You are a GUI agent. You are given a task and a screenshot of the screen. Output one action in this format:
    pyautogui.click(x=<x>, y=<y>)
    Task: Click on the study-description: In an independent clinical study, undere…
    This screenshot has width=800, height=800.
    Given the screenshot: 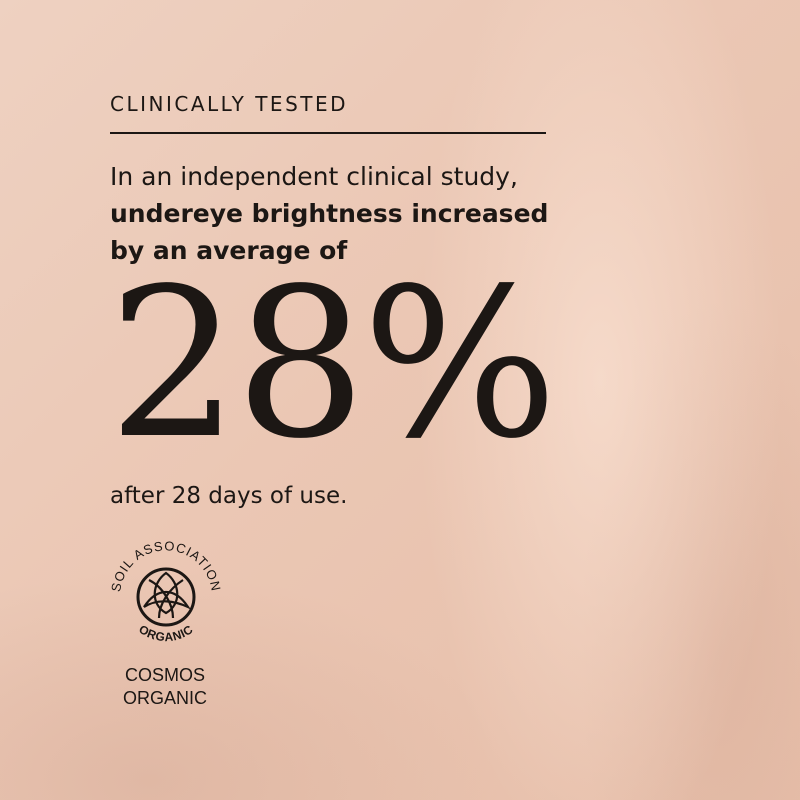 What is the action you would take?
    pyautogui.click(x=370, y=213)
    